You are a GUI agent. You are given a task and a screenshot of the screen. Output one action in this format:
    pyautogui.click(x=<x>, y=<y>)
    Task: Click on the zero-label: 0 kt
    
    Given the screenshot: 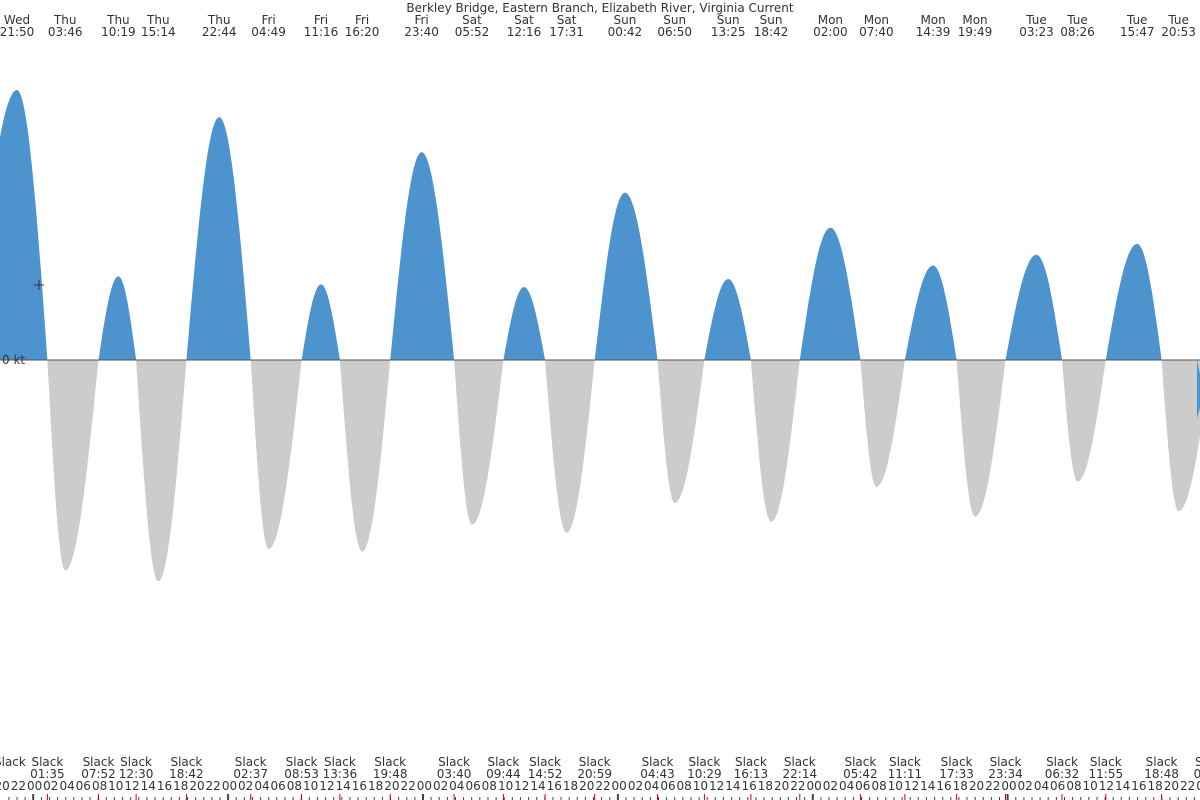 What is the action you would take?
    pyautogui.click(x=13, y=360)
    